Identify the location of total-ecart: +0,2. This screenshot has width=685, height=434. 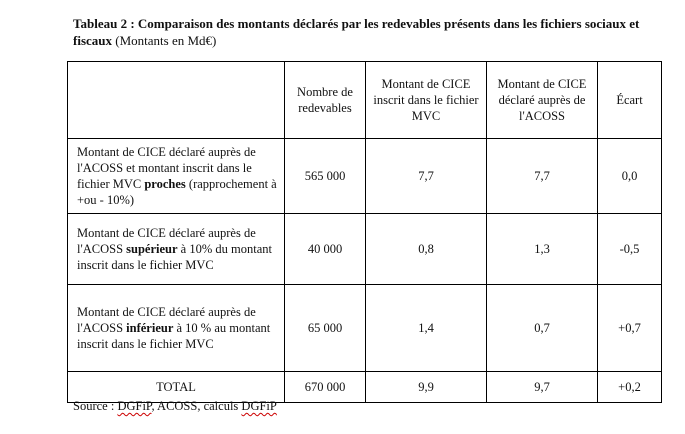
(629, 387).